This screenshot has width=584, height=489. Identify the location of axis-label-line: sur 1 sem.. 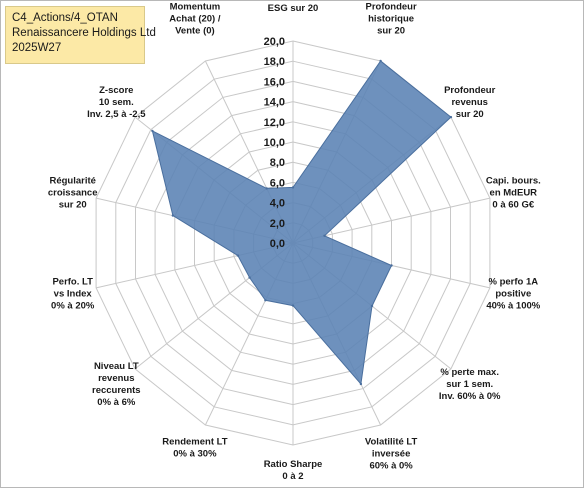
(469, 384).